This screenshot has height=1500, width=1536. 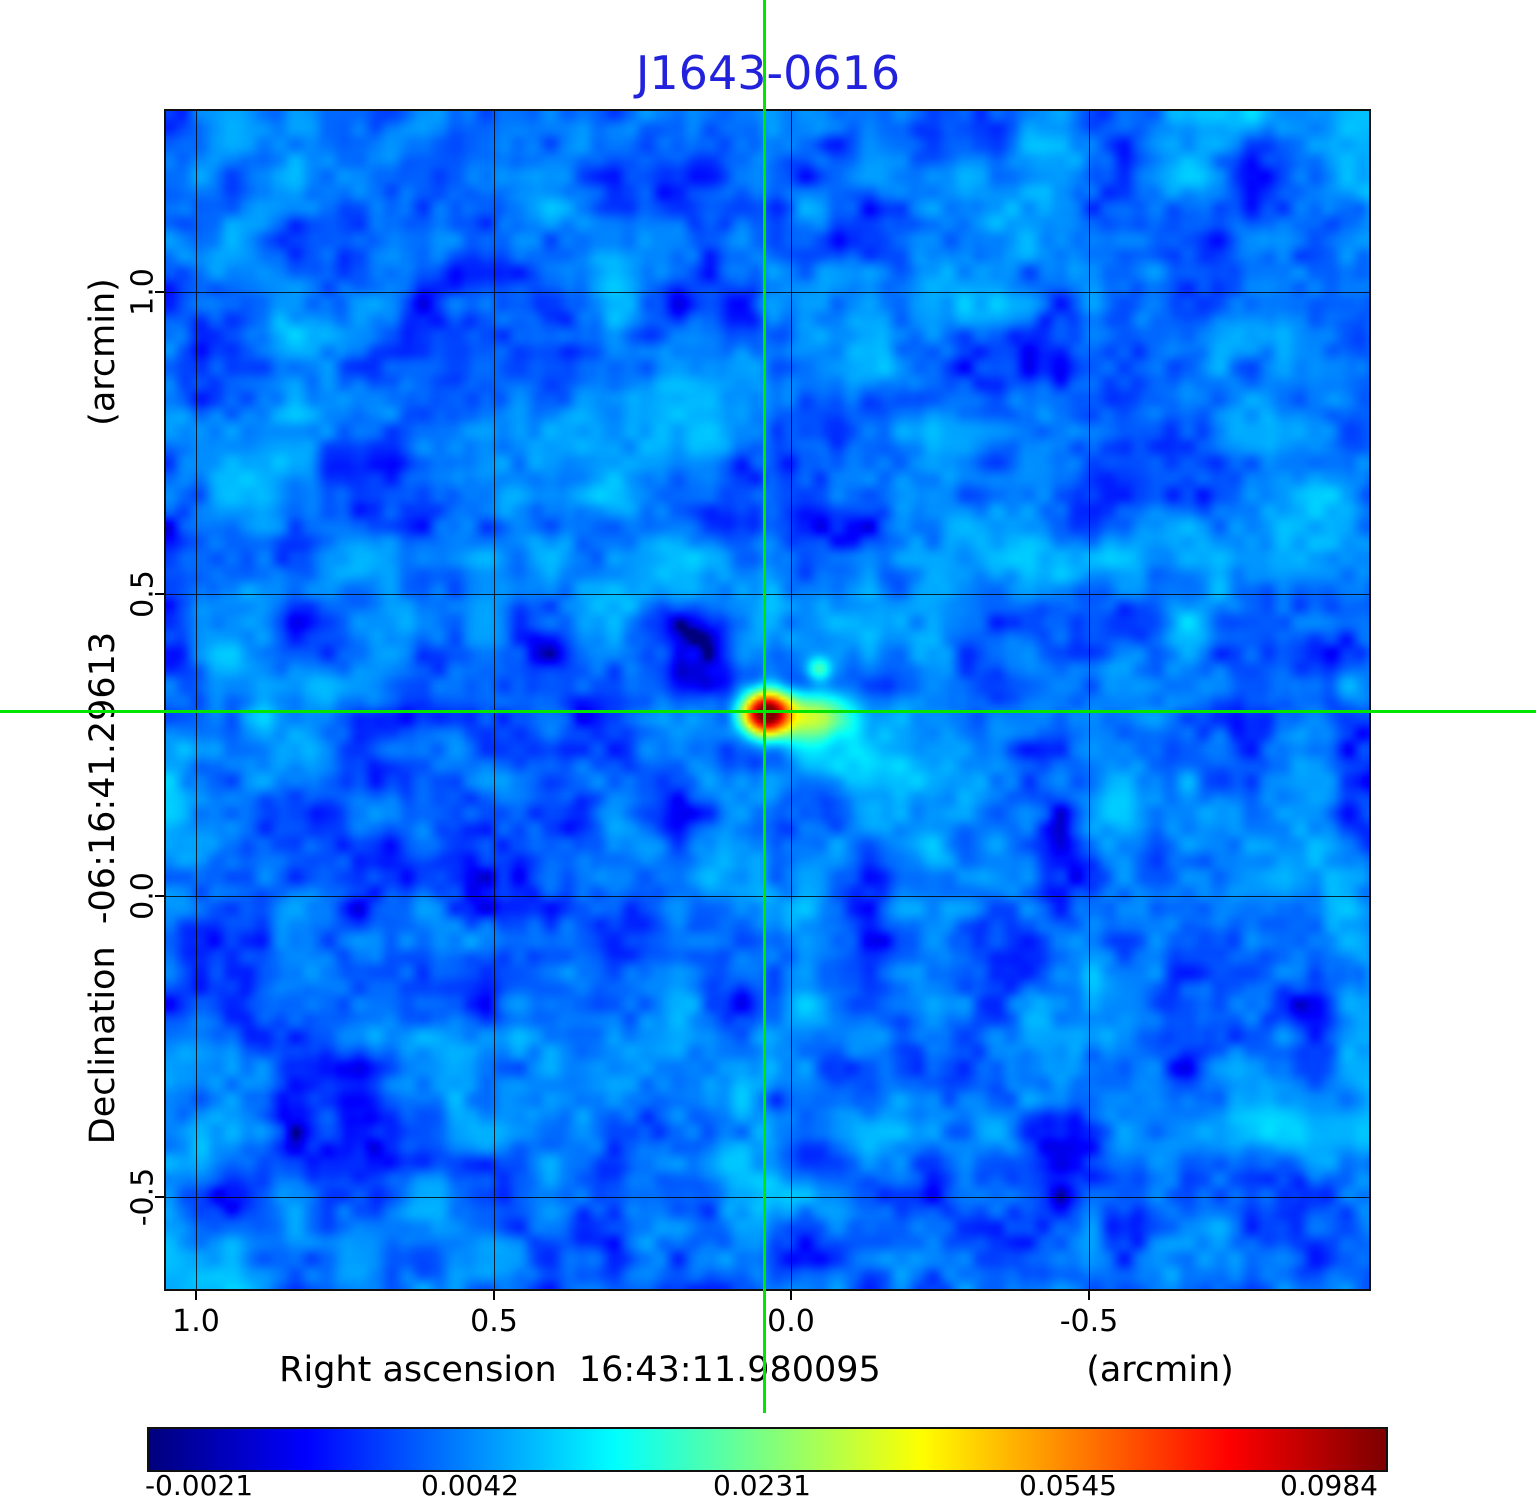 I want to click on x-axis-label: Right ascension 16:43:11.980095, so click(x=580, y=1370).